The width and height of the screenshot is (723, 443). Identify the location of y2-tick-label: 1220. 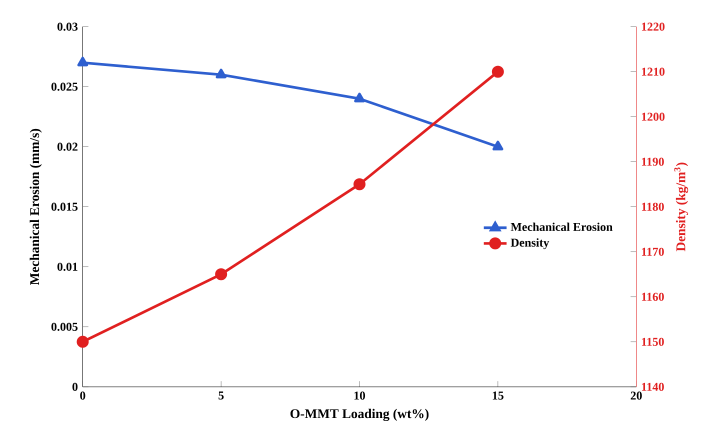
(653, 26).